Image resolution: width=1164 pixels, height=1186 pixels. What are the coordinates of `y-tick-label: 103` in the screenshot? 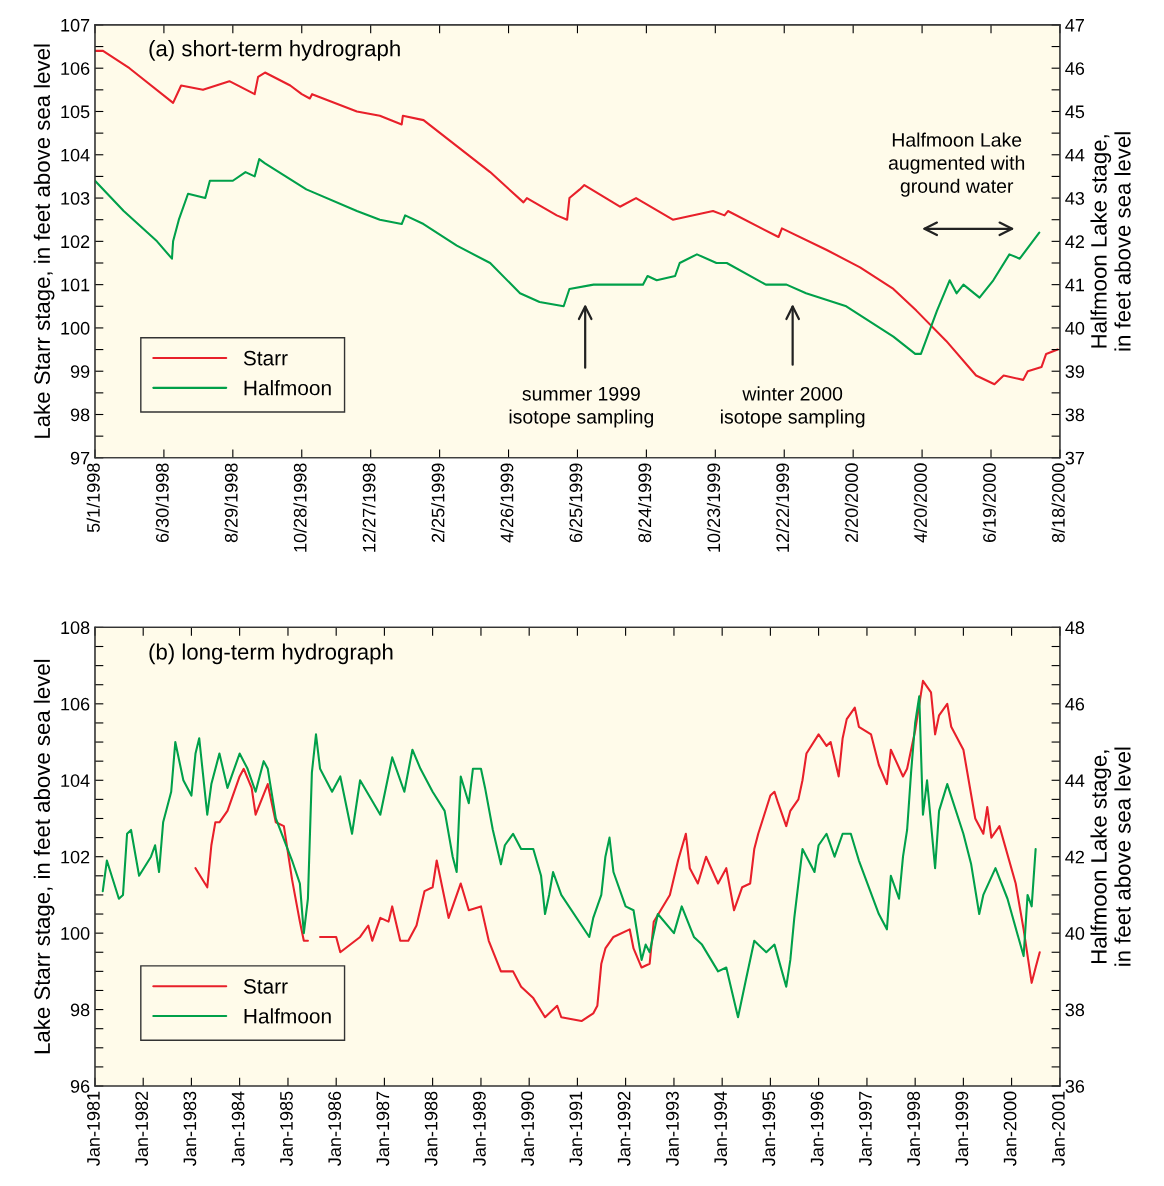 It's located at (75, 198).